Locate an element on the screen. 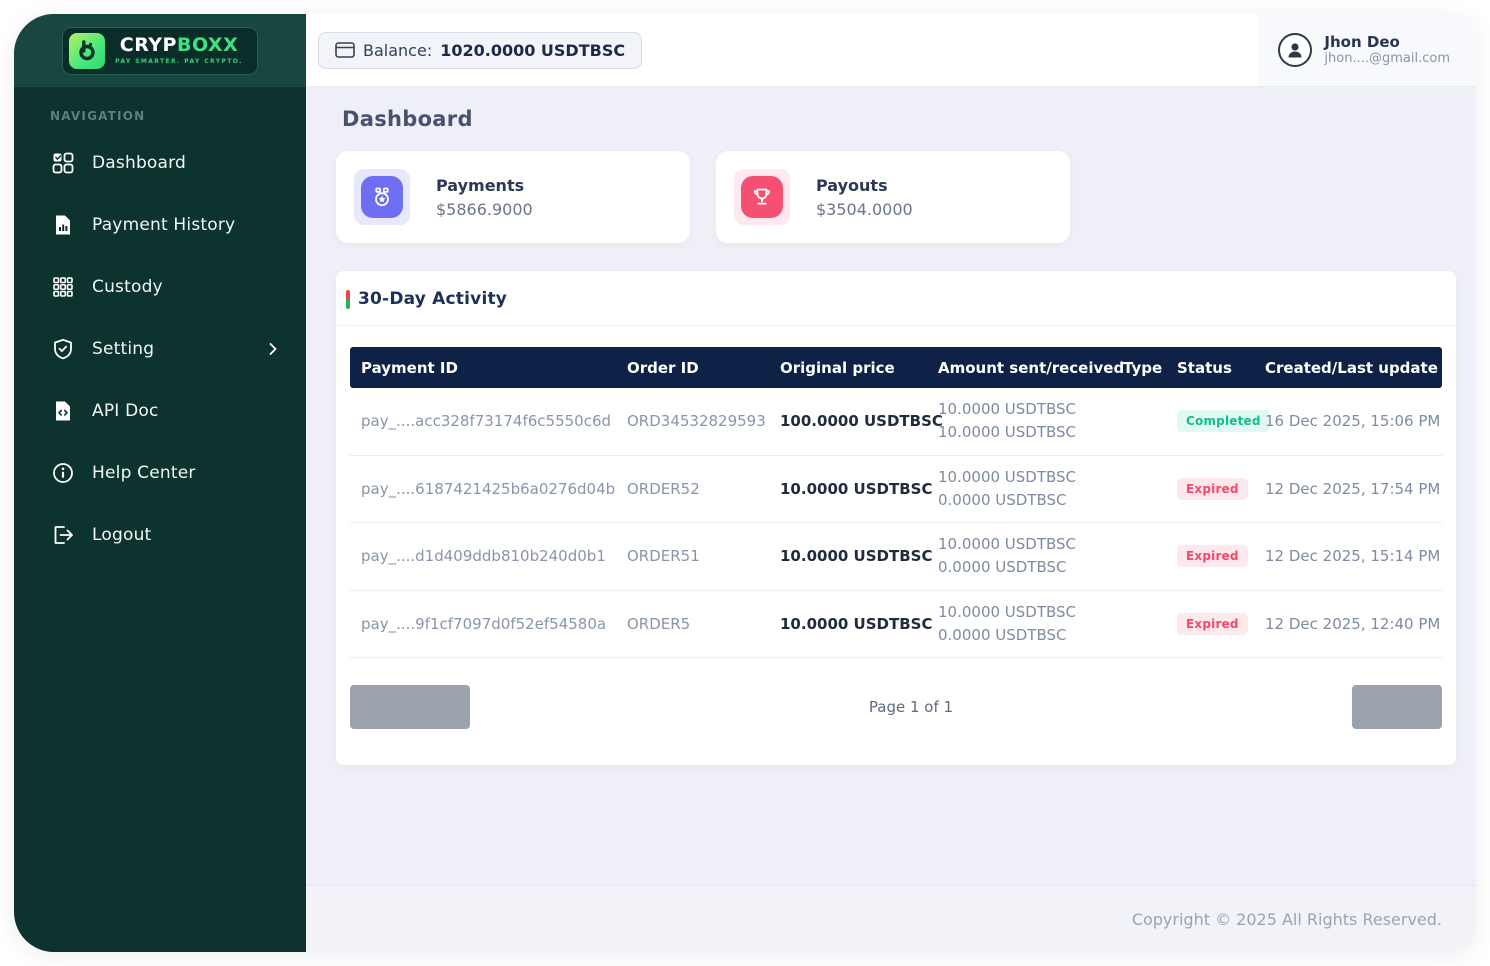 Image resolution: width=1490 pixels, height=966 pixels. sidebar-item-setting: Setting is located at coordinates (160, 349).